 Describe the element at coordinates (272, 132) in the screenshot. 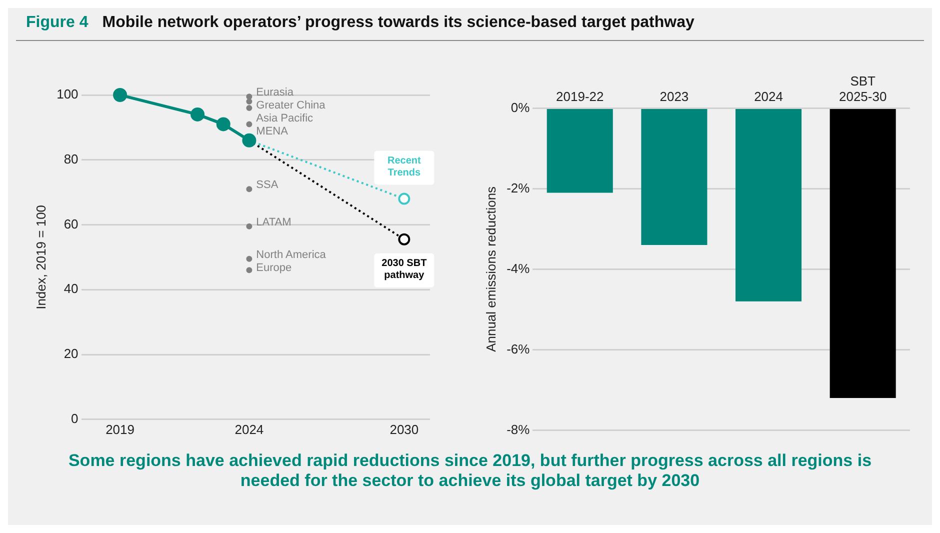

I see `series-label: MENA` at that location.